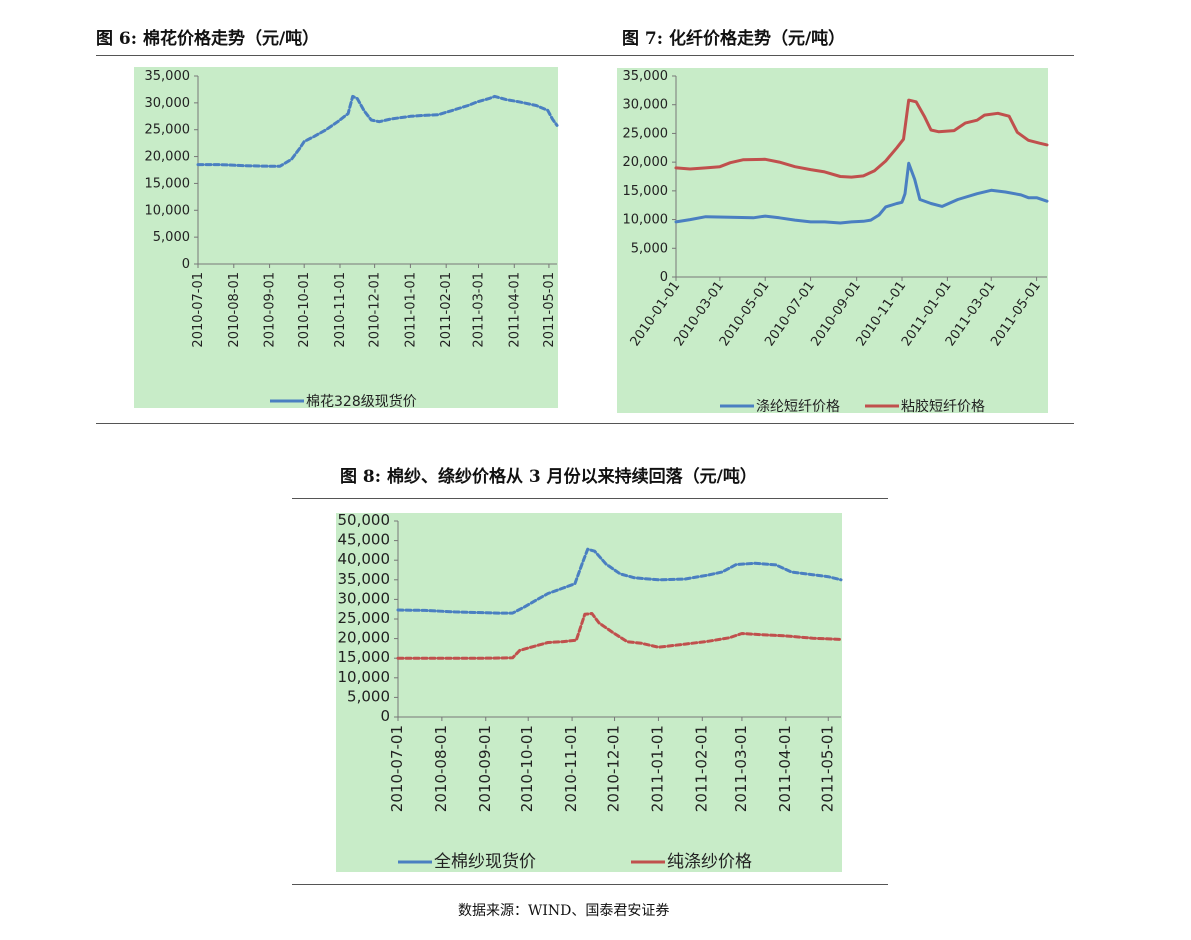 Image resolution: width=1191 pixels, height=940 pixels. Describe the element at coordinates (548, 477) in the screenshot. I see `figure-8-title: 图 8: 棉纱、绦纱价格从 3 月份以来持续回落（元/吨）` at that location.